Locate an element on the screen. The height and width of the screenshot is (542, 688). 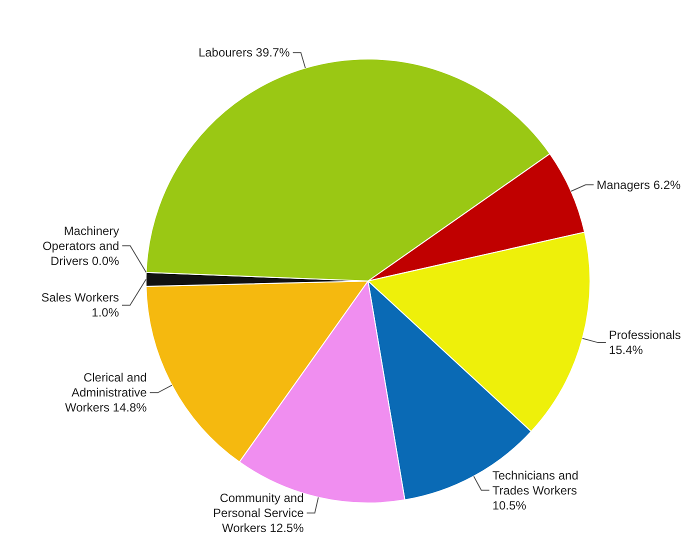
category-label: Machinery Operators and Drivers 0.0% is located at coordinates (81, 246).